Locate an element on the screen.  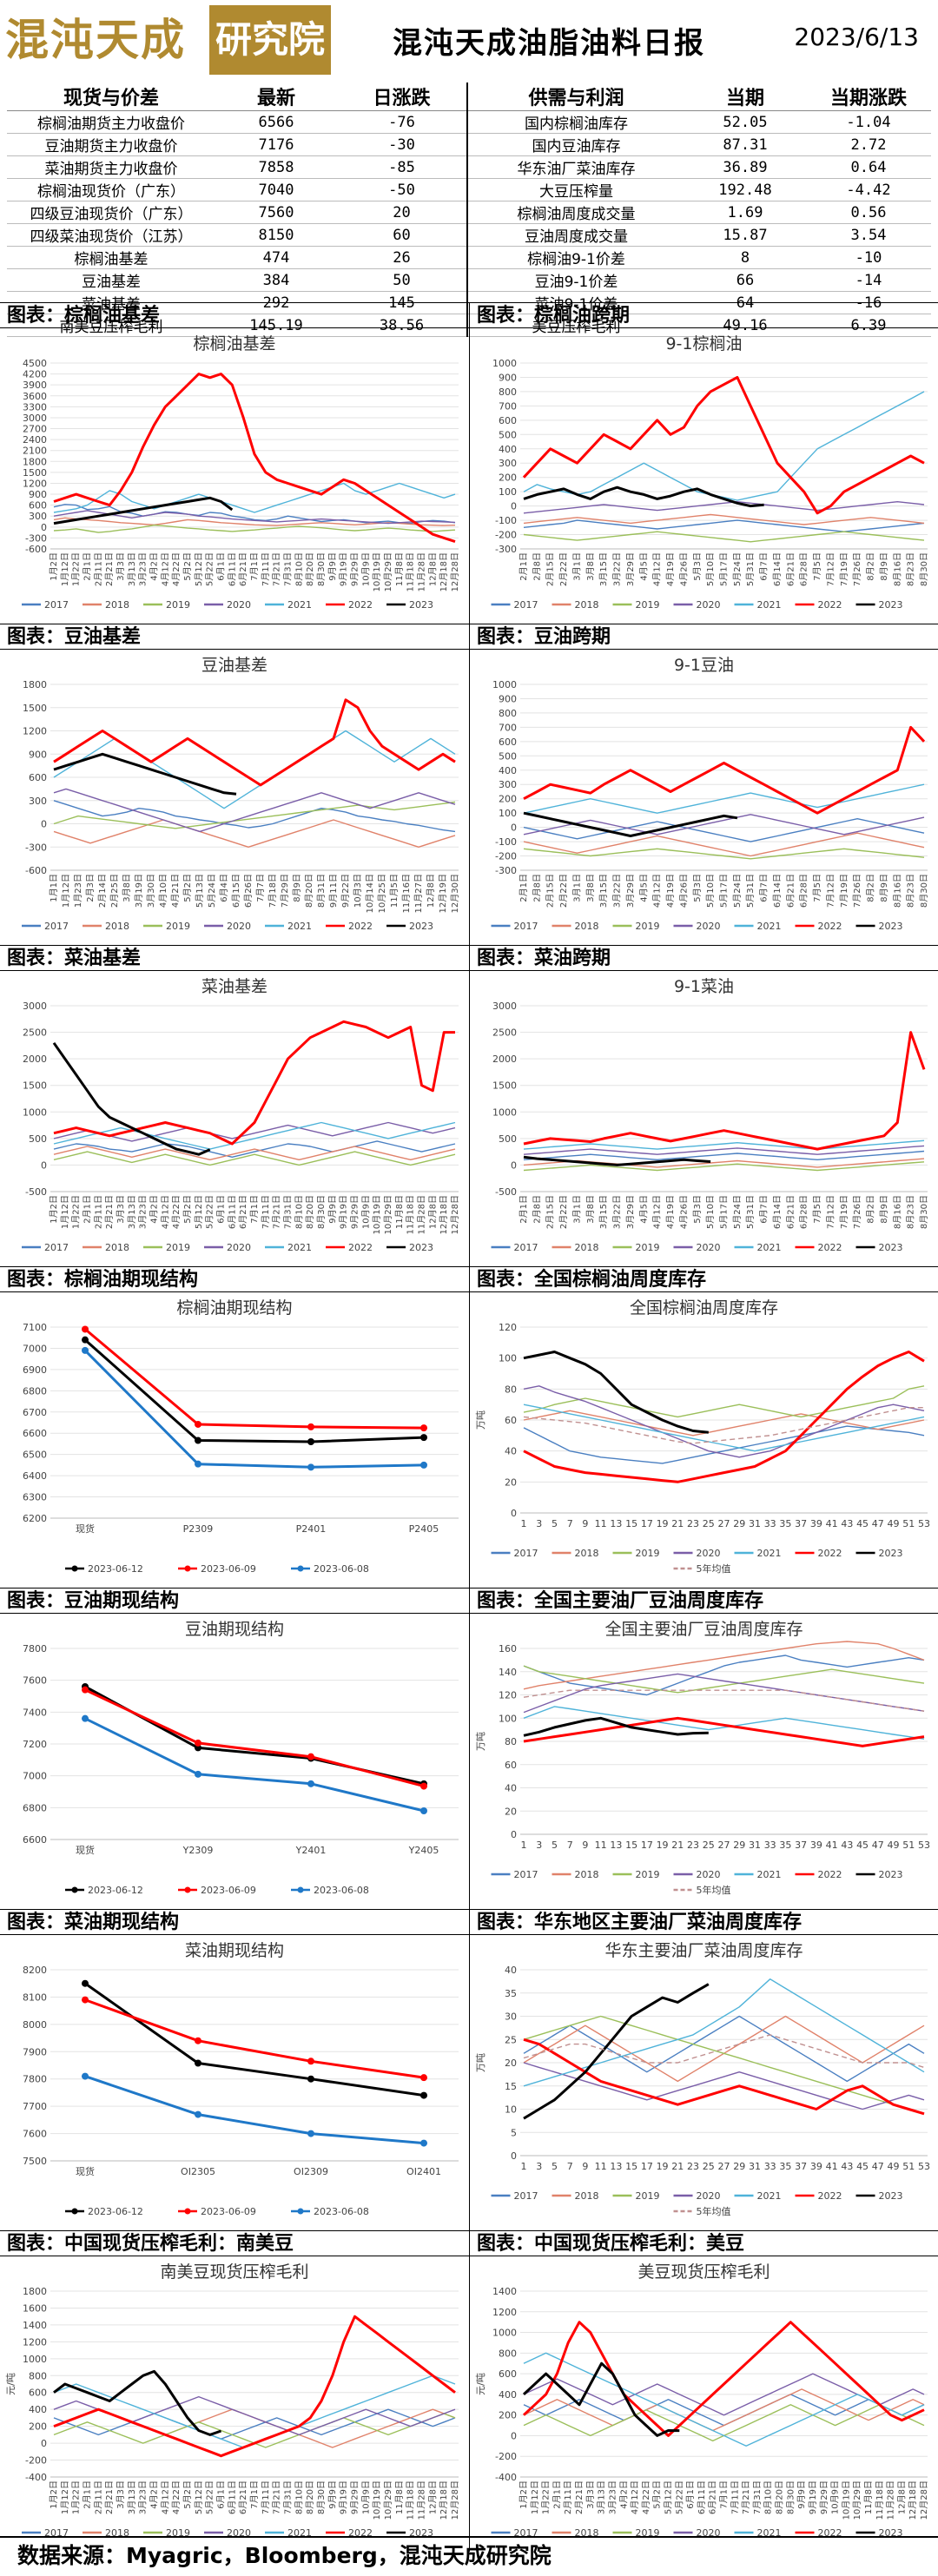
series-line-2019 is located at coordinates (724, 2065).